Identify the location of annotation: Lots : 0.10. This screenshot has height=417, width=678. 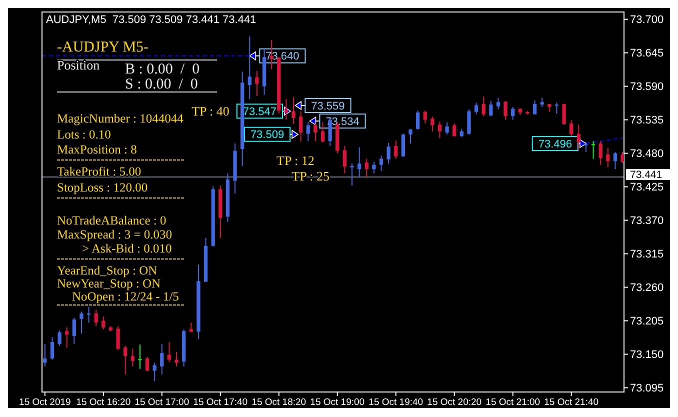
(84, 134).